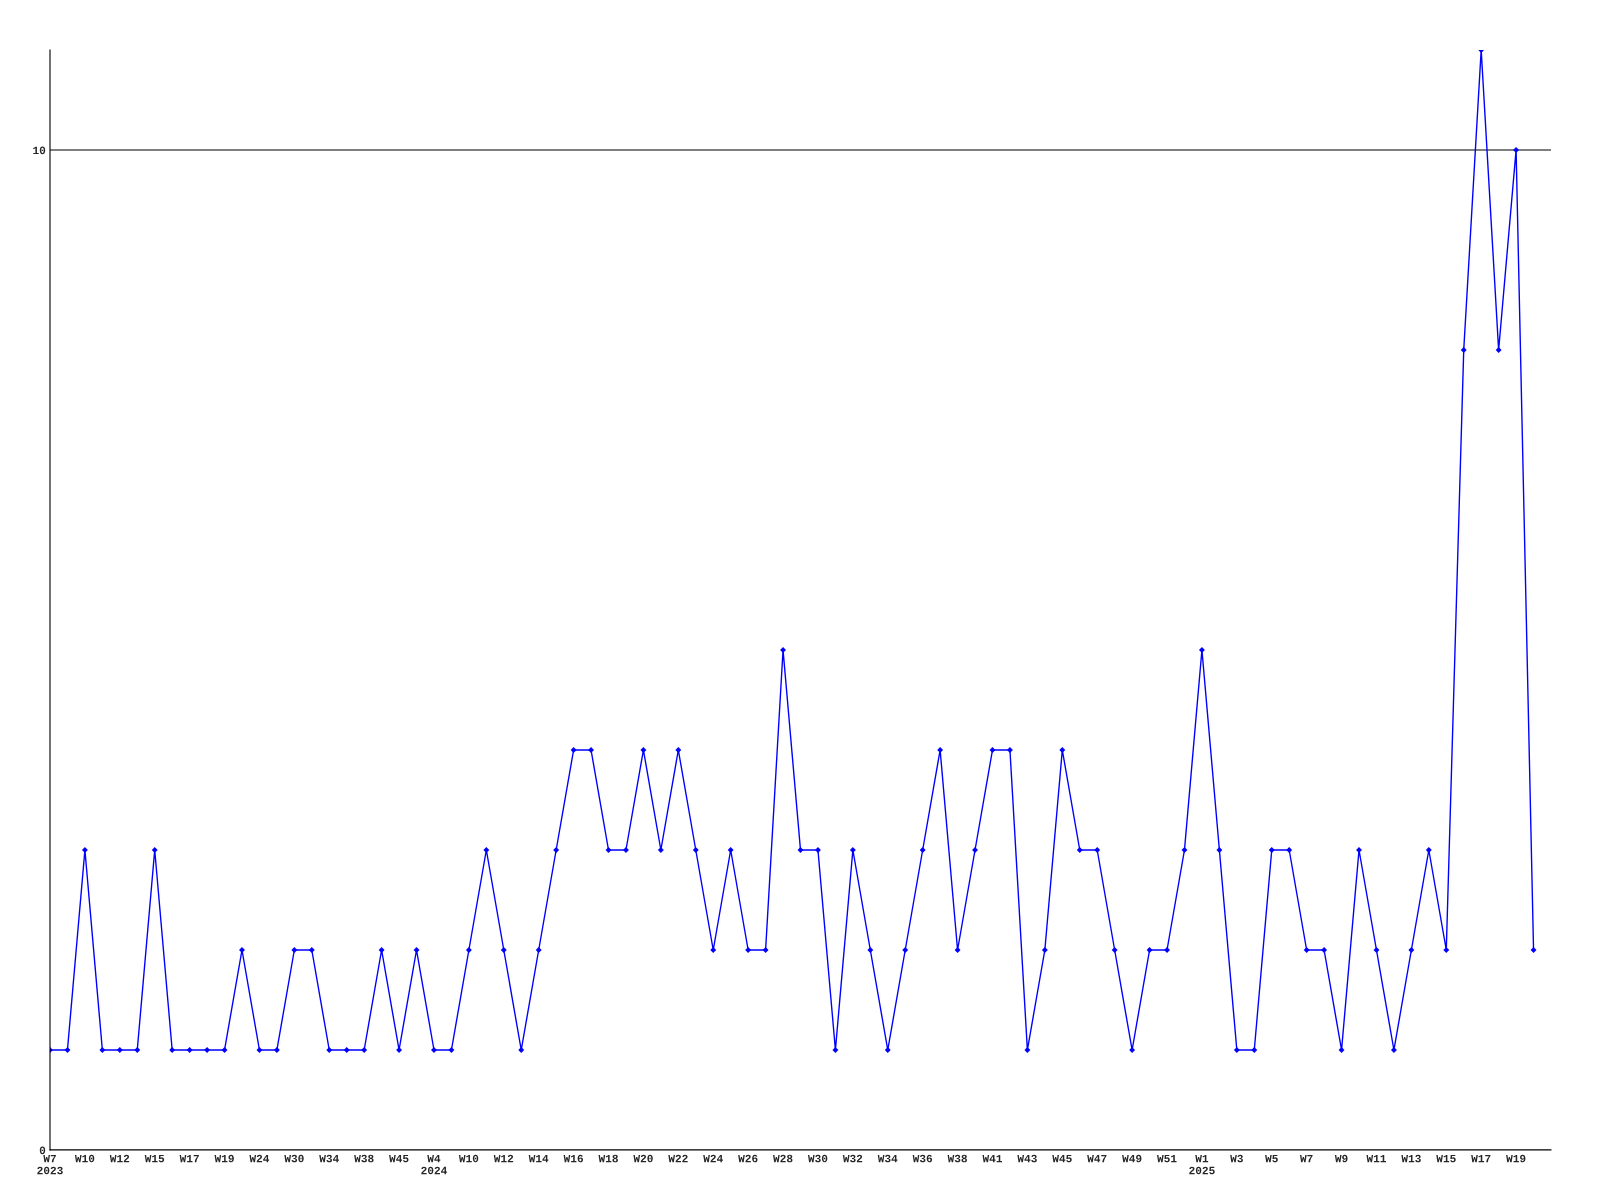  I want to click on x-tick-label: W47, so click(1097, 1158).